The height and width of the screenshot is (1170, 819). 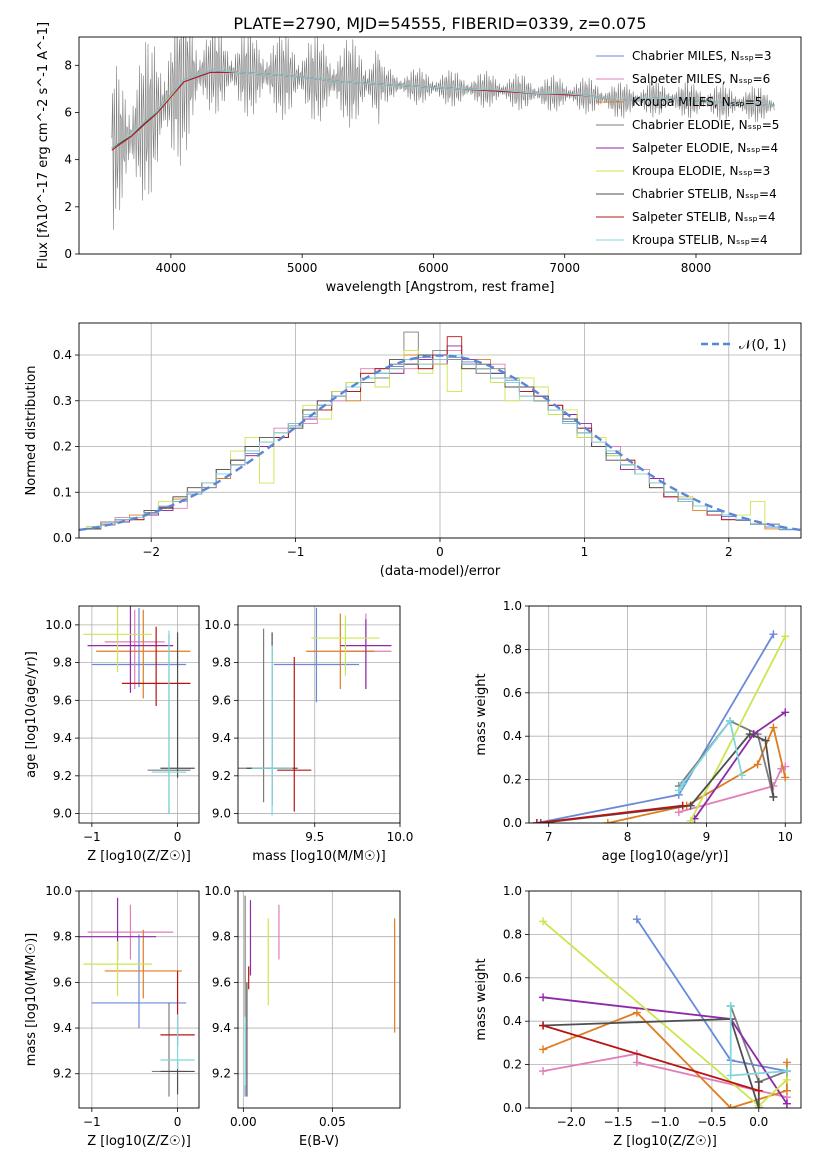 What do you see at coordinates (711, 1122) in the screenshot?
I see `x-tick-label: −0.5` at bounding box center [711, 1122].